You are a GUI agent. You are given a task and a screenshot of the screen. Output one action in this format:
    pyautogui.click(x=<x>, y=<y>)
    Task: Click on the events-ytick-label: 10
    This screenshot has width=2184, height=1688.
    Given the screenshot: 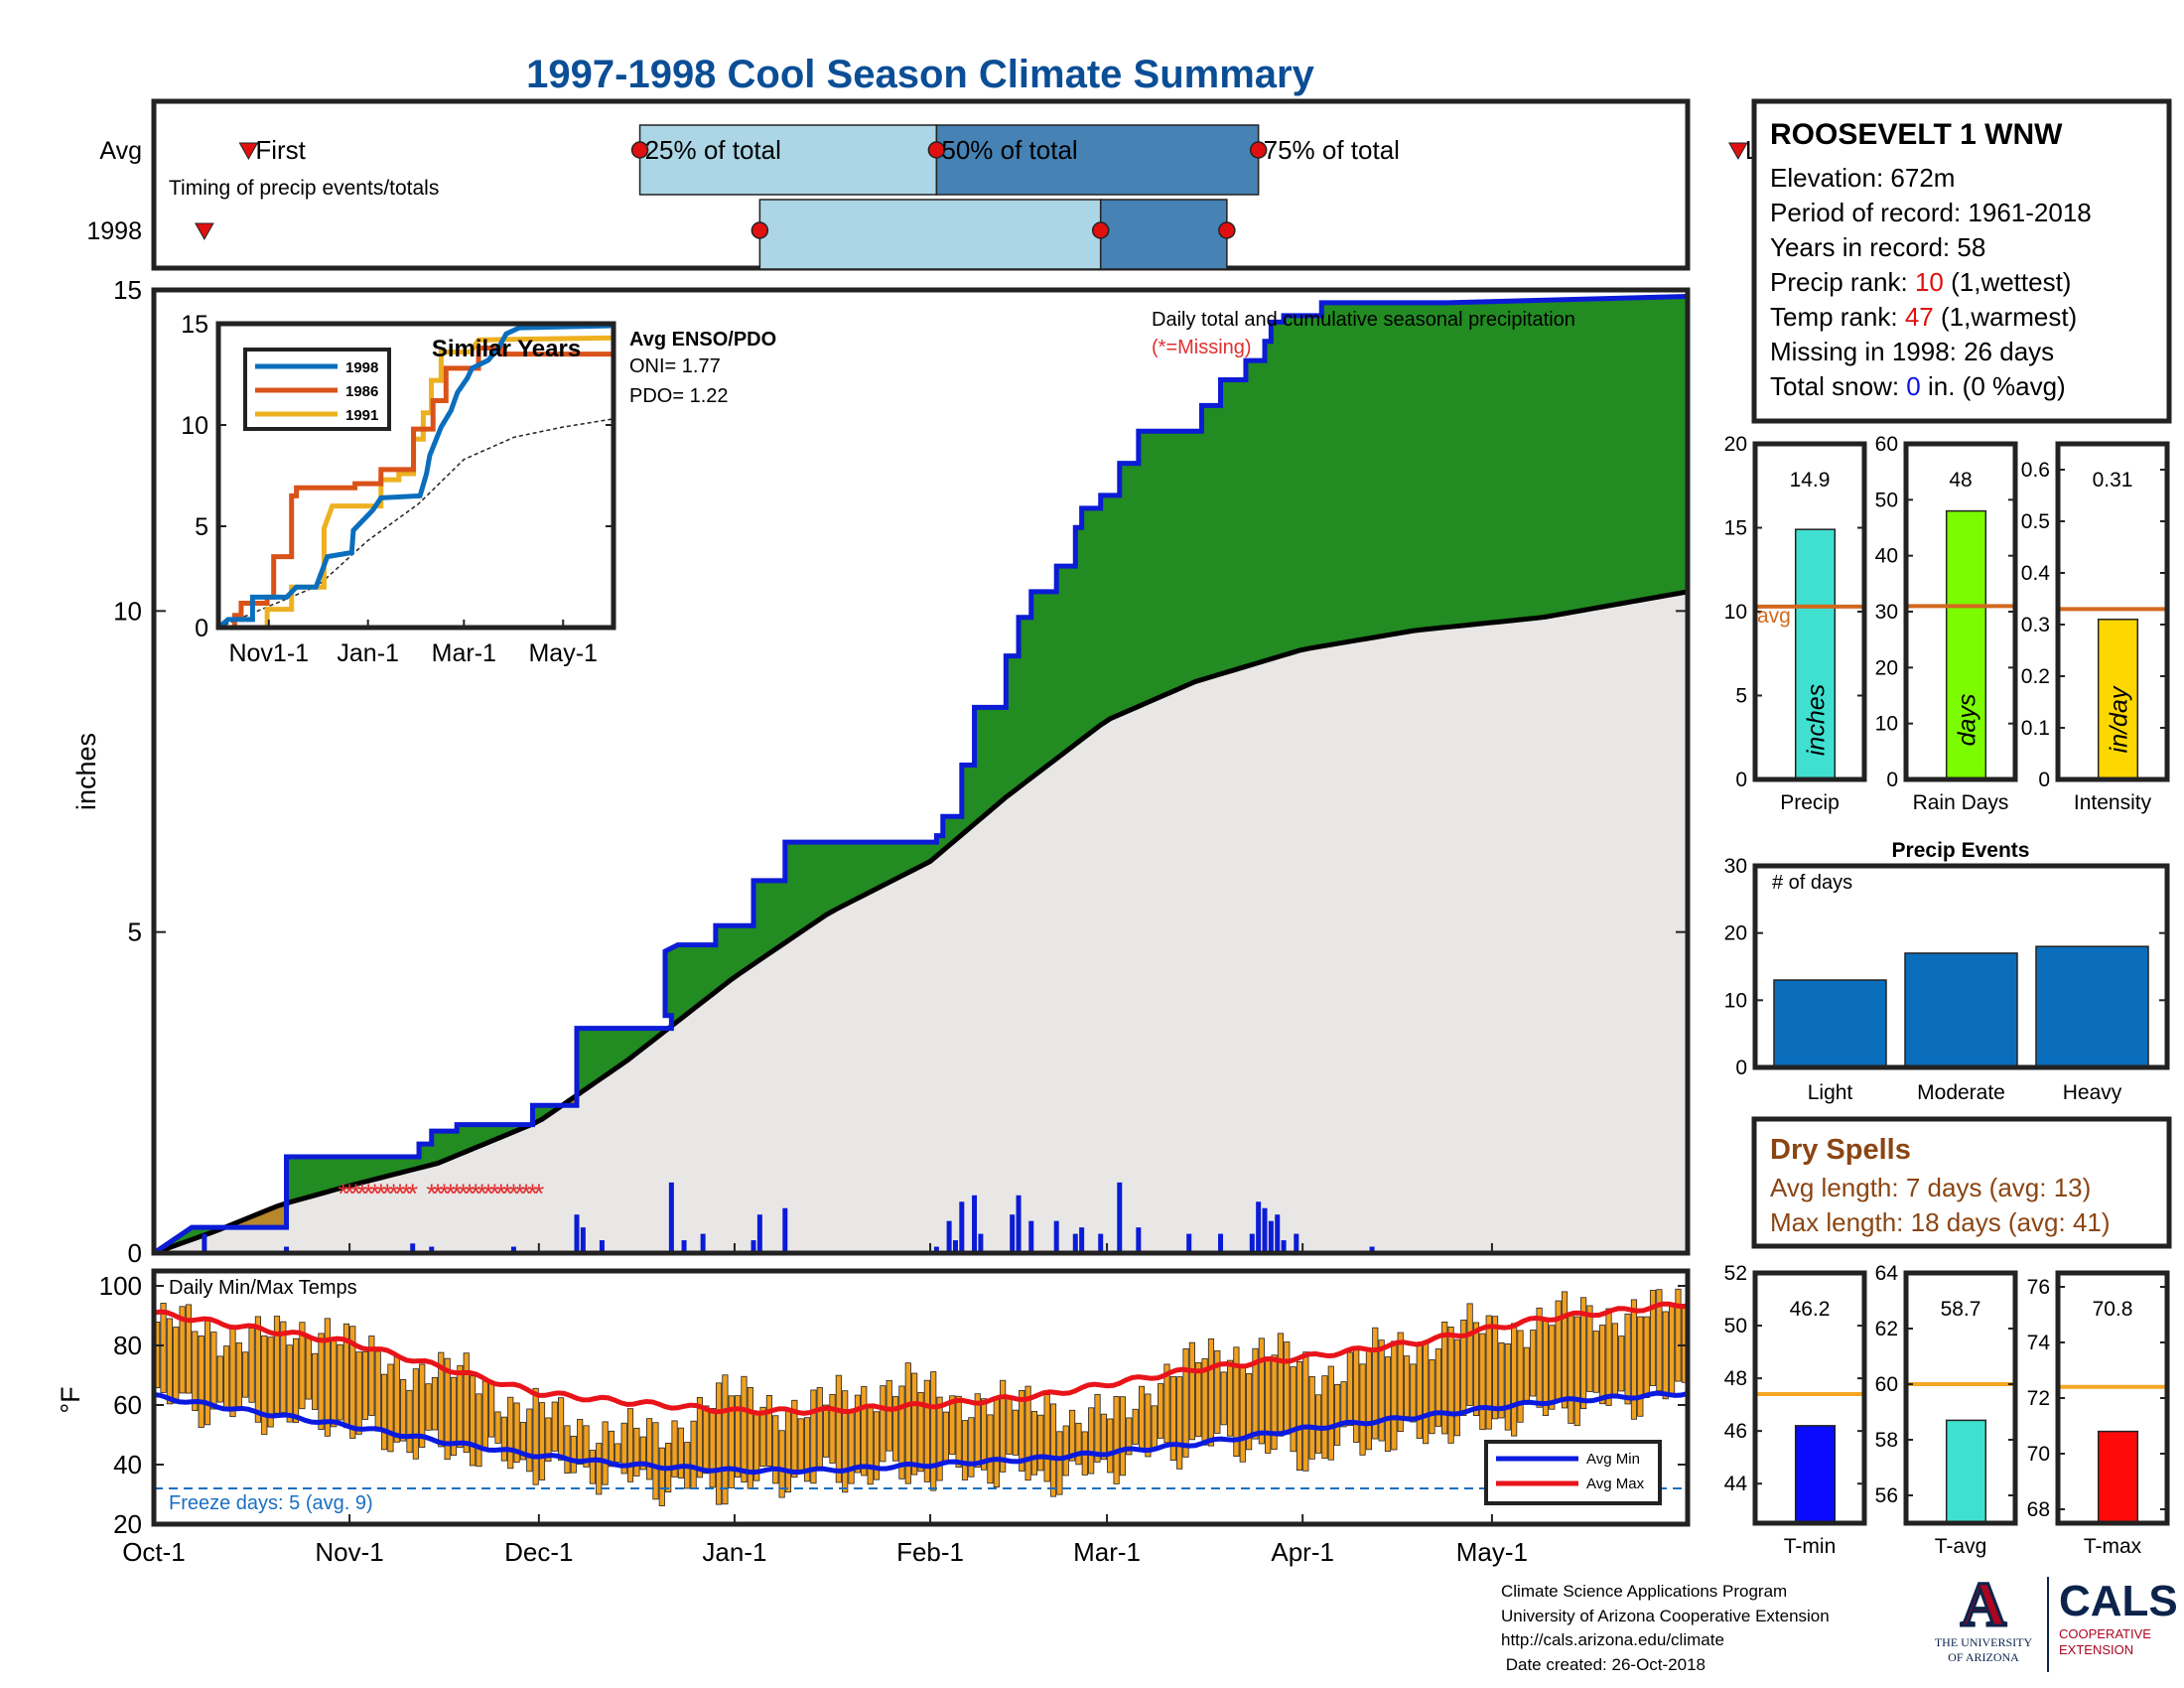 What is the action you would take?
    pyautogui.click(x=1735, y=1000)
    